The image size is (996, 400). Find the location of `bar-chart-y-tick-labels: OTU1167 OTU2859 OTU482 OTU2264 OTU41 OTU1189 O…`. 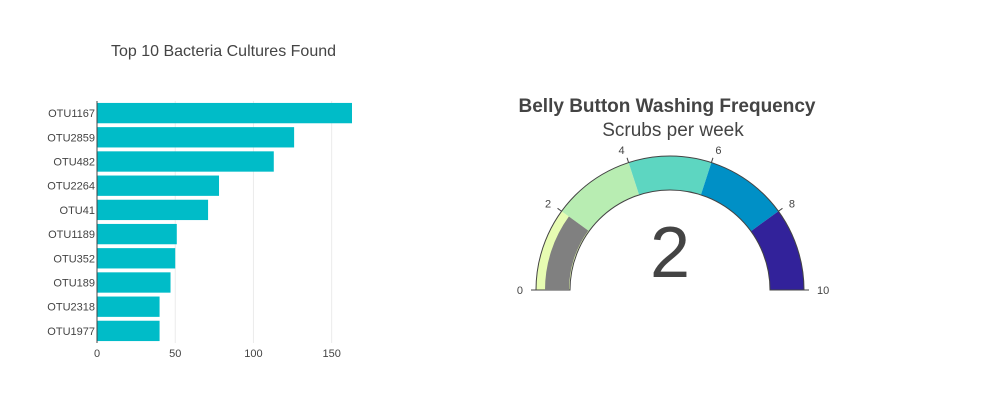

bar-chart-y-tick-labels: OTU1167 OTU2859 OTU482 OTU2264 OTU41 OTU1189 O… is located at coordinates (71, 223).